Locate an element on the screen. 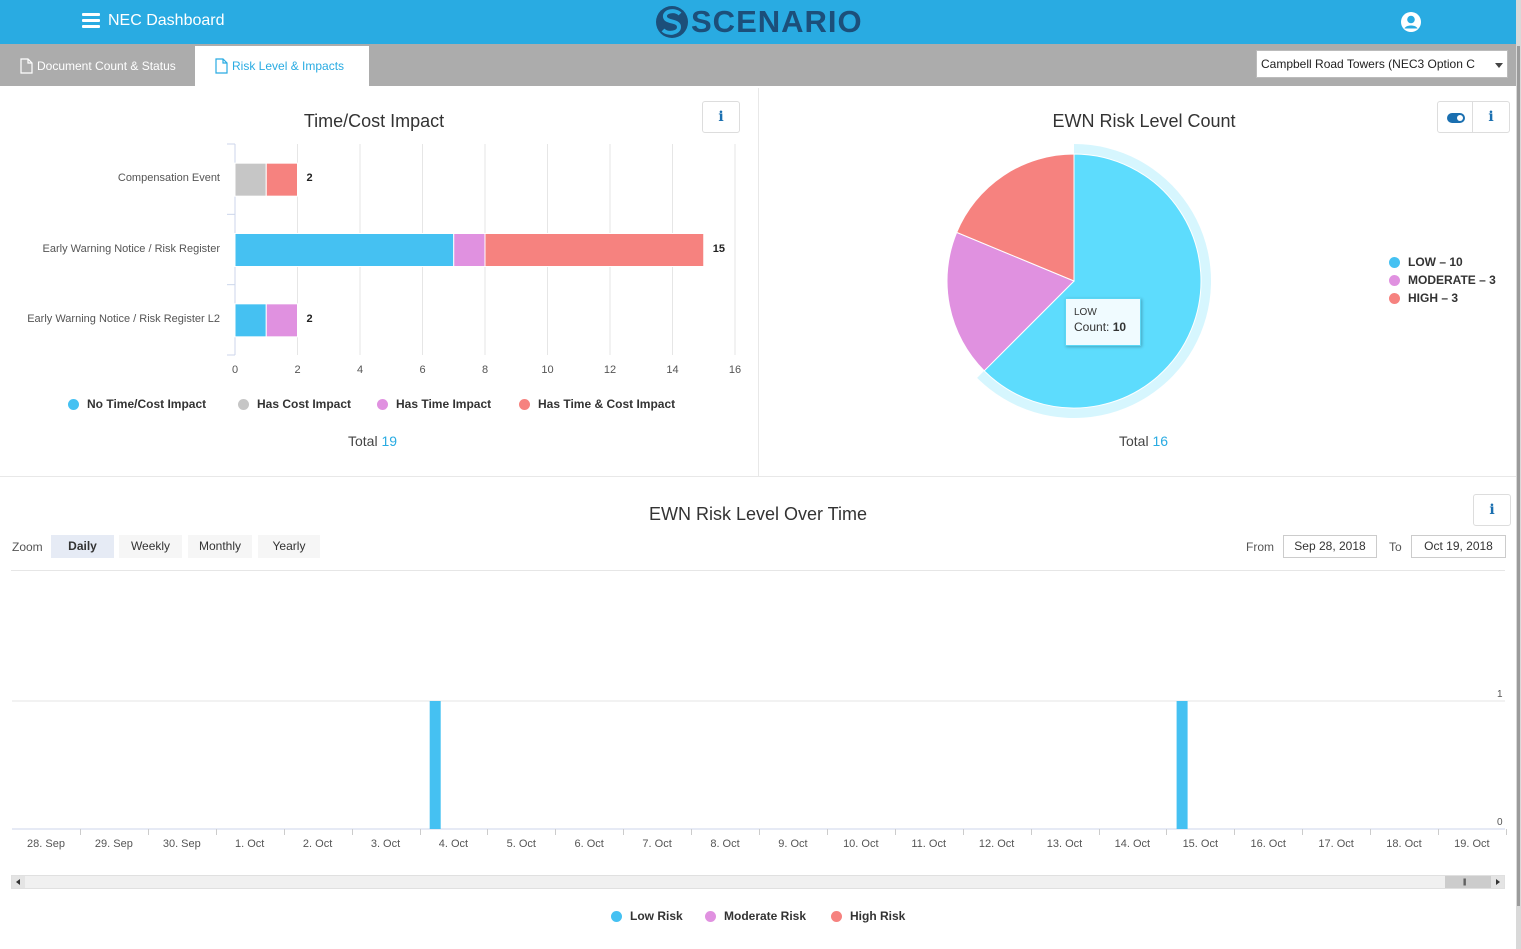 The width and height of the screenshot is (1521, 949). project-select: Campbell Road Towers (NEC3 Option C is located at coordinates (1382, 64).